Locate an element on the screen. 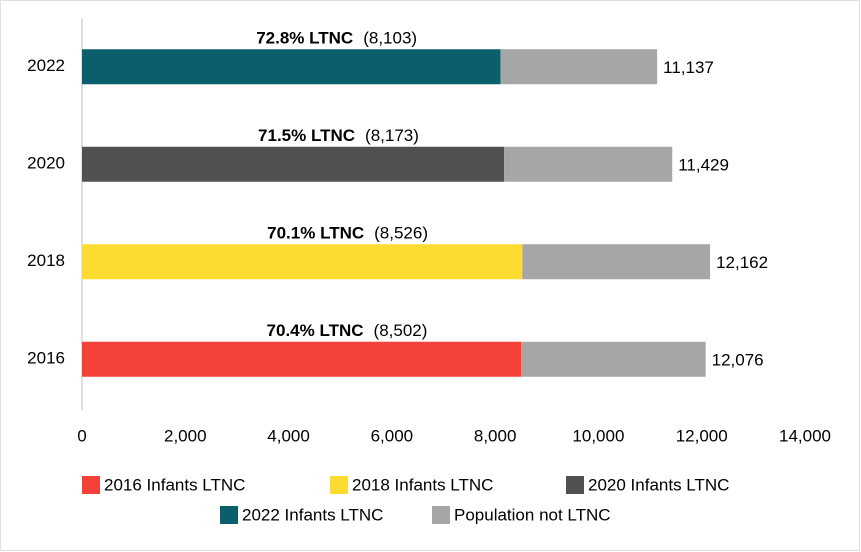  x-tick-label: 10,000 is located at coordinates (598, 435).